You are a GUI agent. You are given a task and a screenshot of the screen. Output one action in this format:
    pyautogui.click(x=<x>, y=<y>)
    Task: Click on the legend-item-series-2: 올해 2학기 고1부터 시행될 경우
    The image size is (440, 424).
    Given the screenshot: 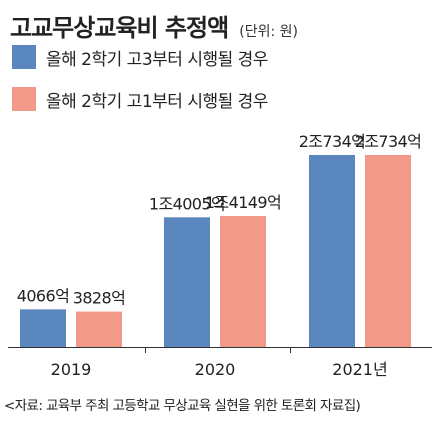 What is the action you would take?
    pyautogui.click(x=140, y=99)
    